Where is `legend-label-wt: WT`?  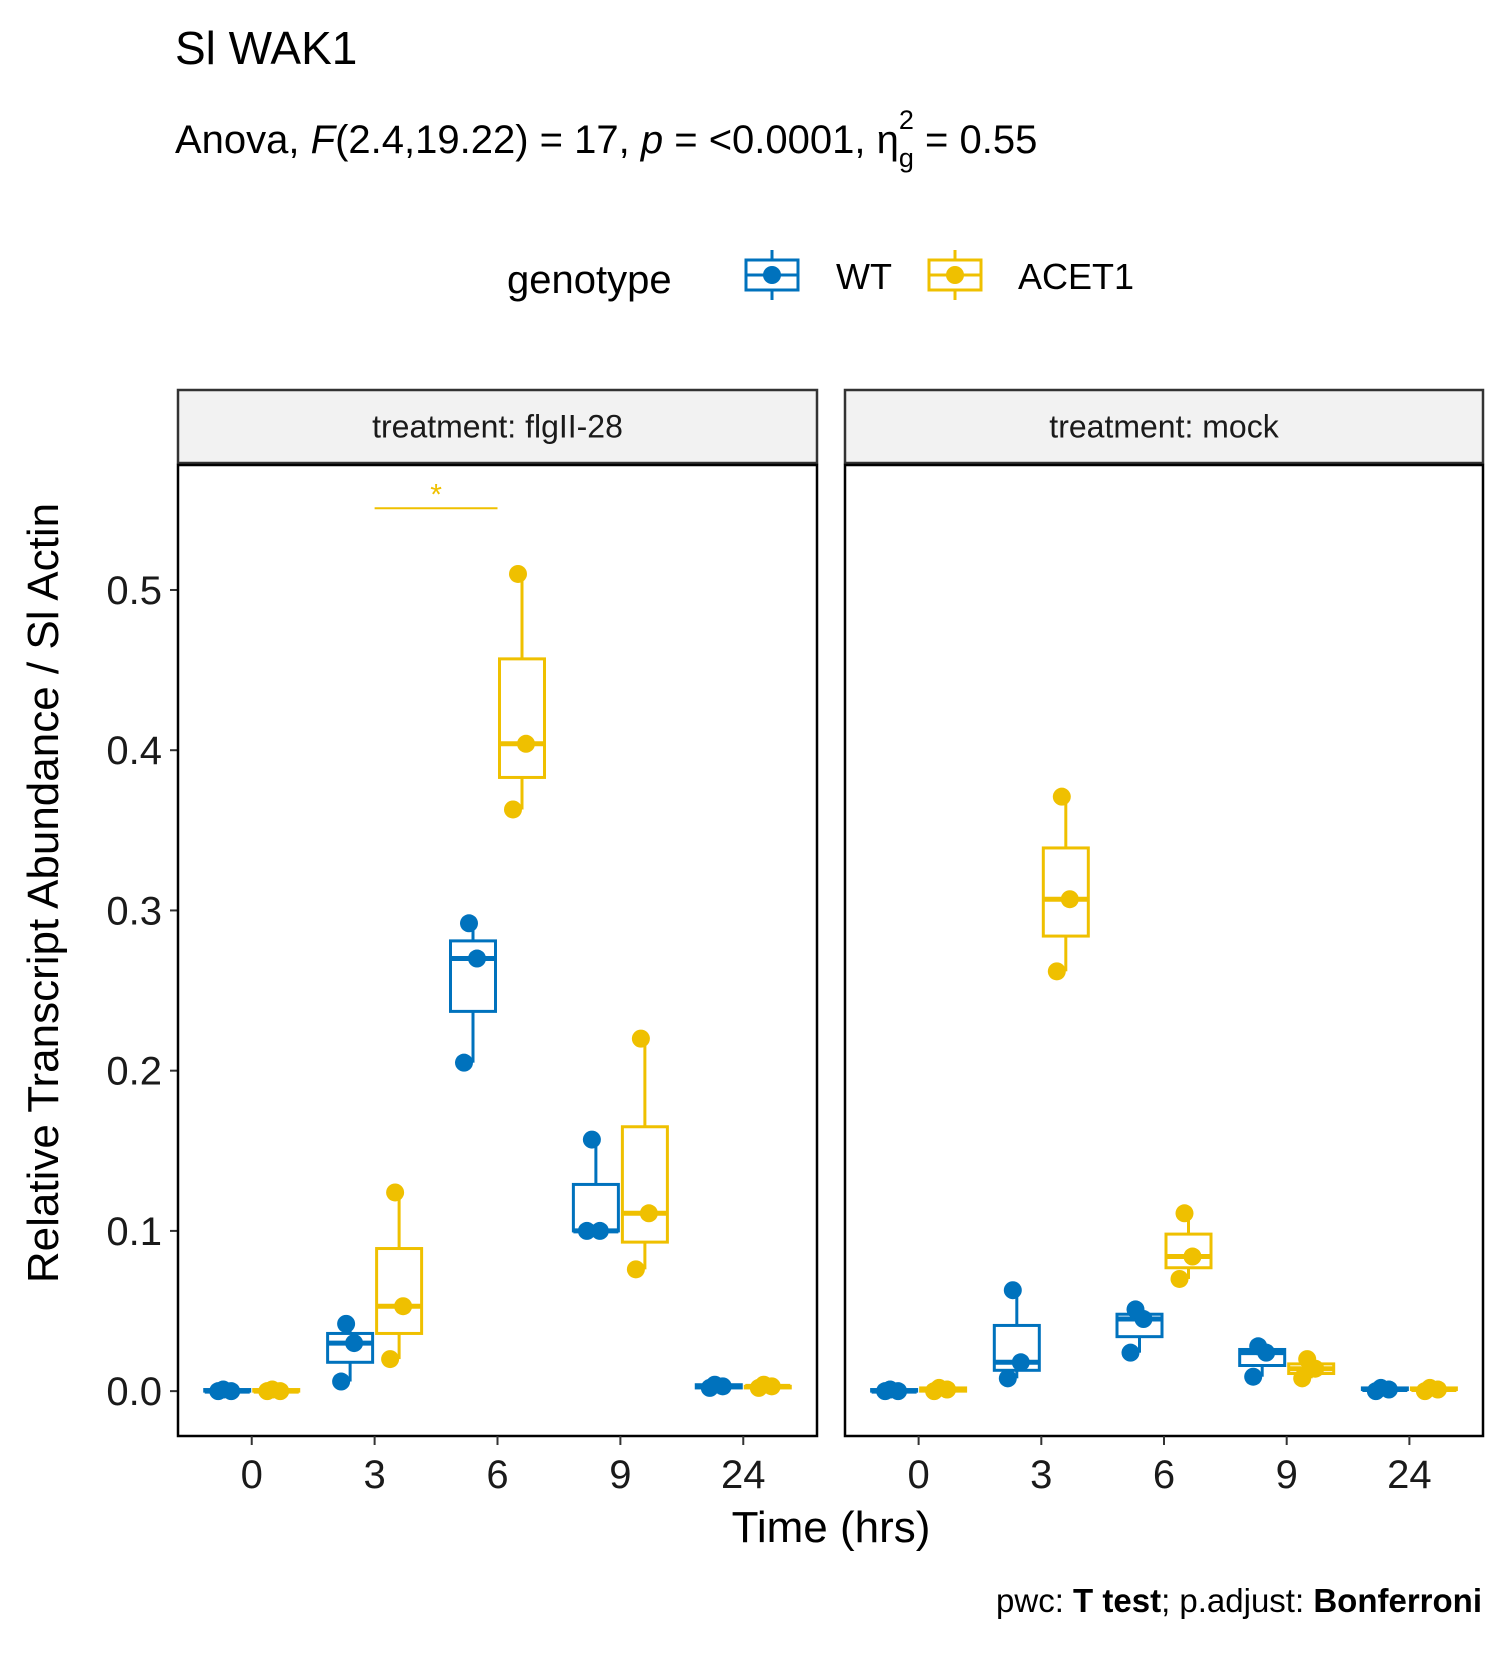 legend-label-wt: WT is located at coordinates (864, 276).